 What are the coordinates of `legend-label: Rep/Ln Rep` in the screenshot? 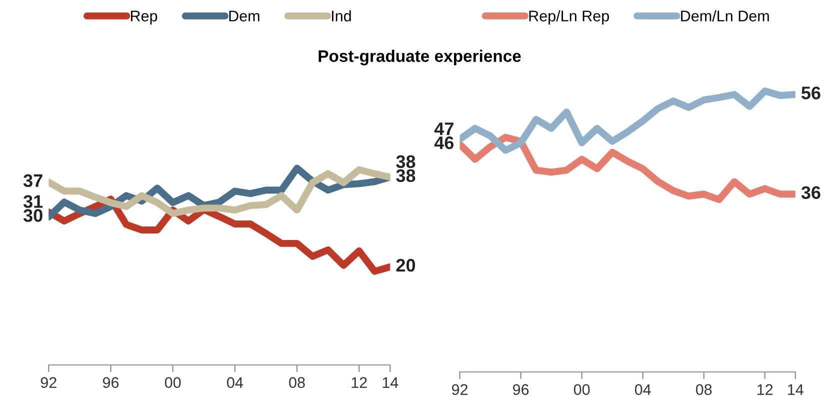 It's located at (569, 17).